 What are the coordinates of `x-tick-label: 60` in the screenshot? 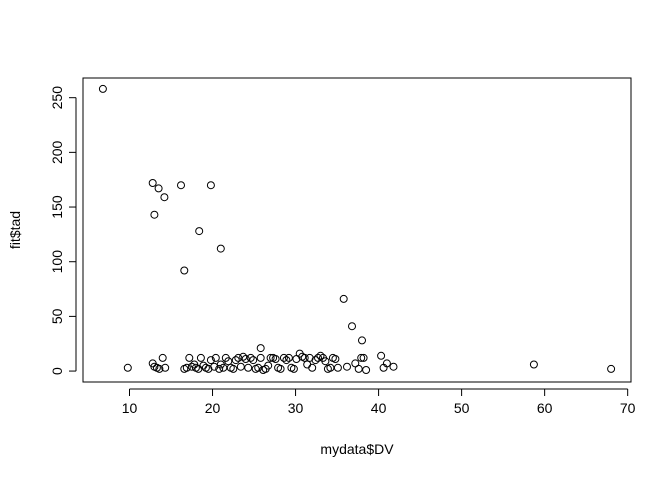 It's located at (545, 408).